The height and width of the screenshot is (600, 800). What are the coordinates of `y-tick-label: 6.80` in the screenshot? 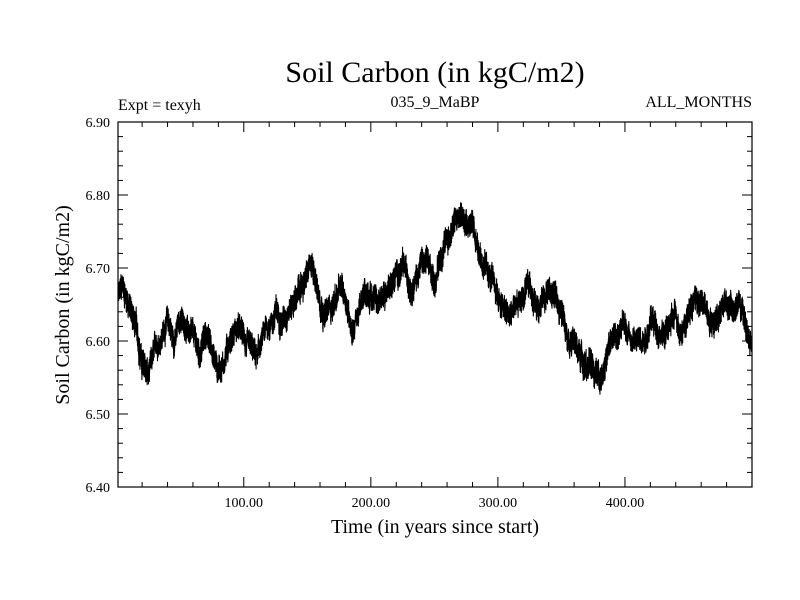 It's located at (98, 196).